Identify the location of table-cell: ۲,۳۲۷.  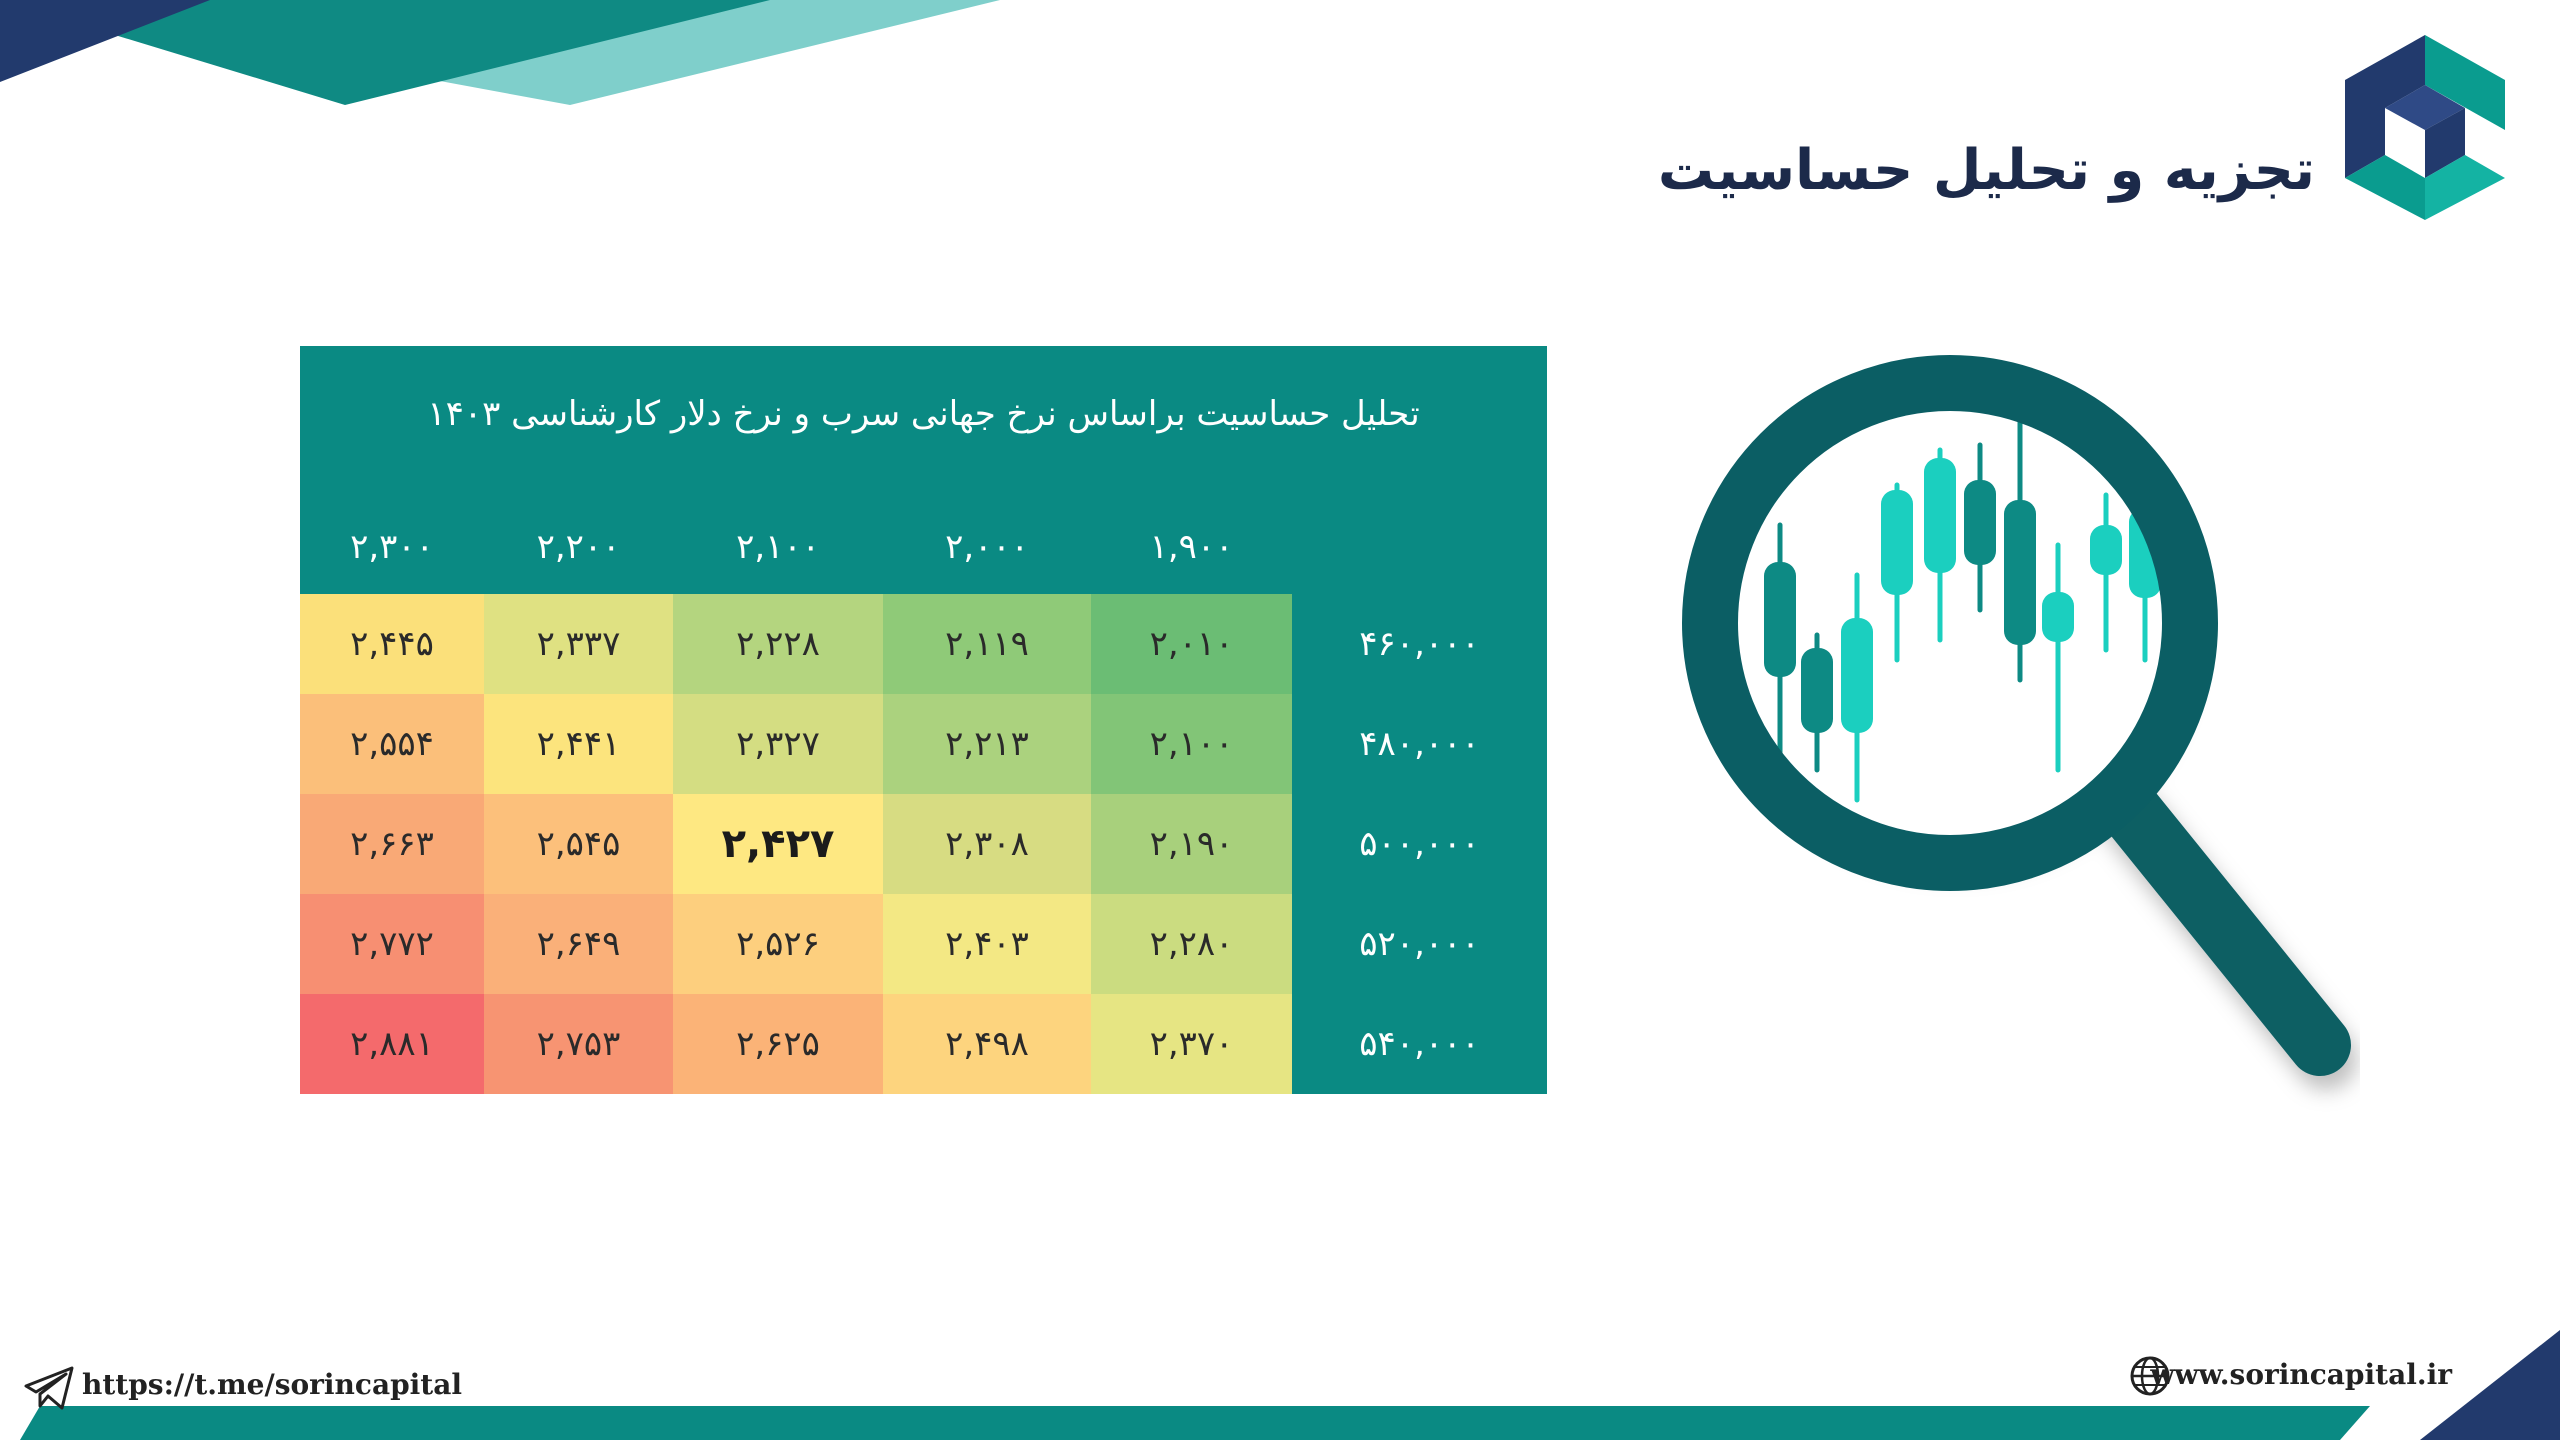
(778, 744).